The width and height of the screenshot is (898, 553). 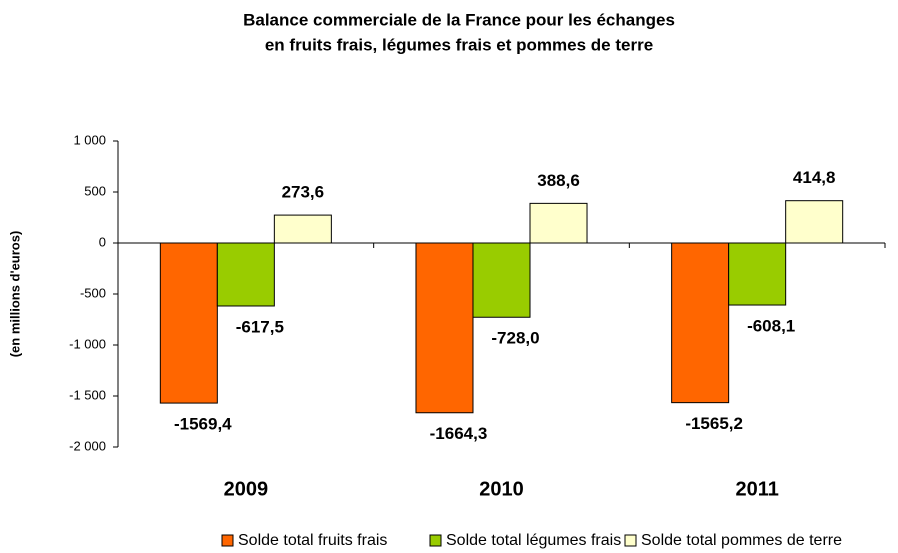 I want to click on x-tick-label: 2010, so click(x=501, y=489).